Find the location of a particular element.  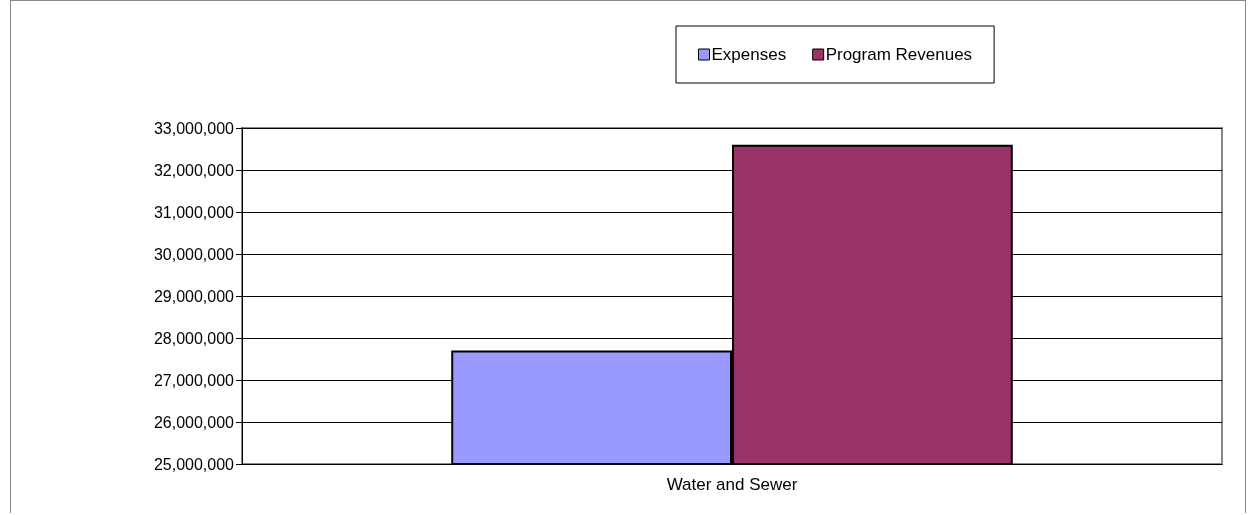

y-tick-label: 26,000,000 is located at coordinates (194, 422).